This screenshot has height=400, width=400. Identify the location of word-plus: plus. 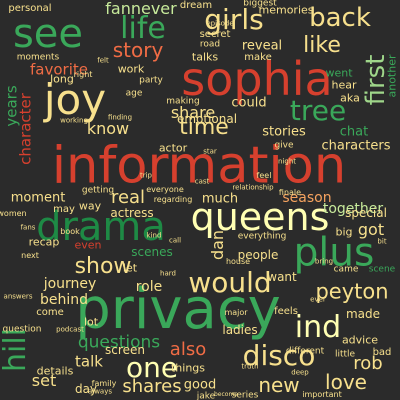
(334, 253).